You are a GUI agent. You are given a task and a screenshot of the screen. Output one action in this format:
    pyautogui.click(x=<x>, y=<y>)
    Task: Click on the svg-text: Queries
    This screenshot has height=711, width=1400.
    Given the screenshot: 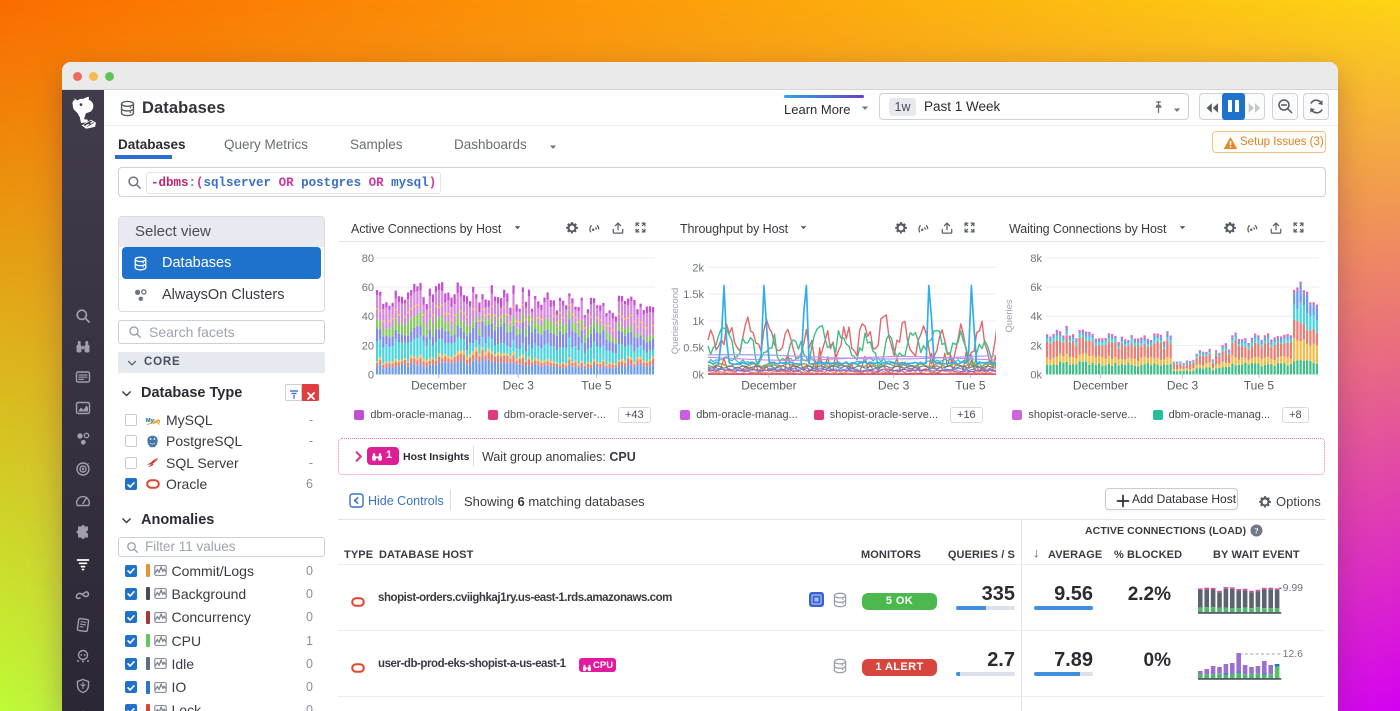 What is the action you would take?
    pyautogui.click(x=1009, y=316)
    